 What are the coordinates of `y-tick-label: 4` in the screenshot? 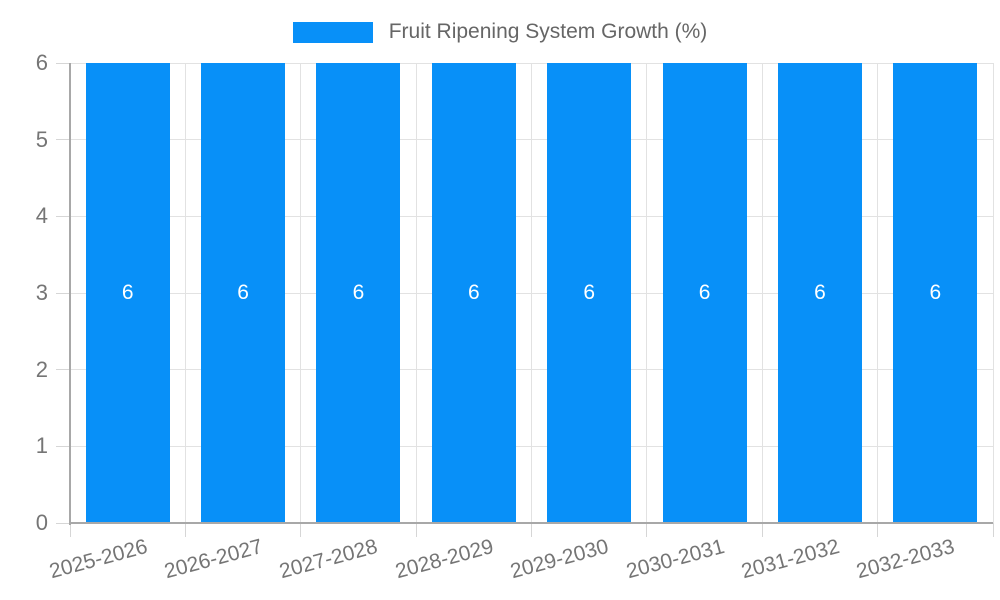 It's located at (41, 216).